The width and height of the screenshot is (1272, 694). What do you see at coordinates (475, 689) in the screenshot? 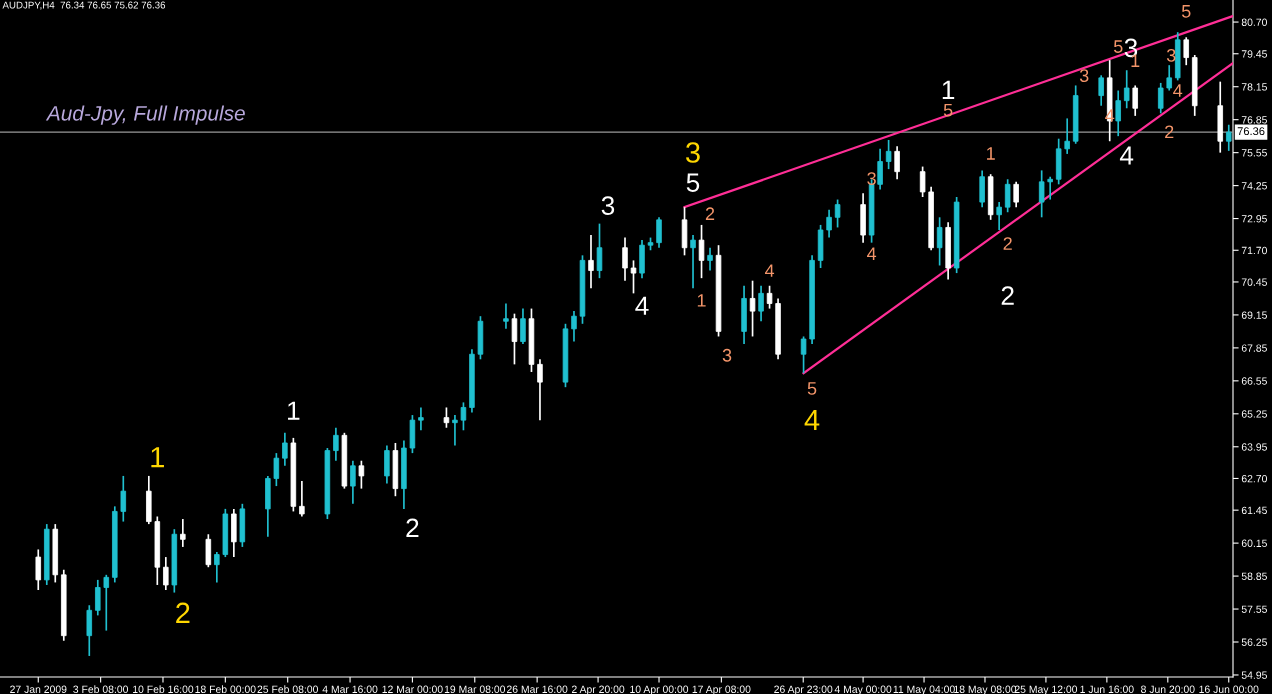
I see `x-tick-label: 19 Mar 08:00` at bounding box center [475, 689].